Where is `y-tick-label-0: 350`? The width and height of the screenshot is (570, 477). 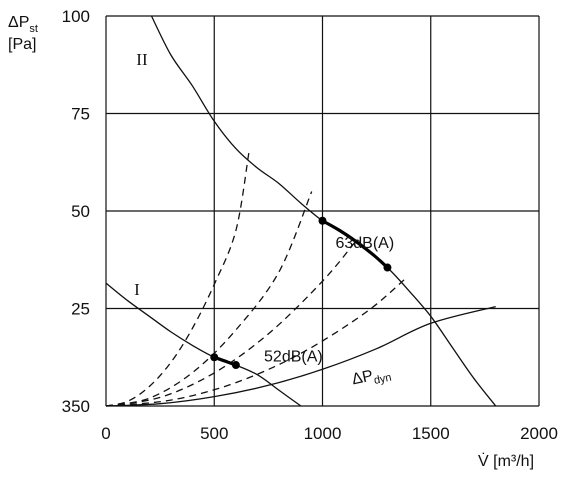
y-tick-label-0: 350 is located at coordinates (76, 406).